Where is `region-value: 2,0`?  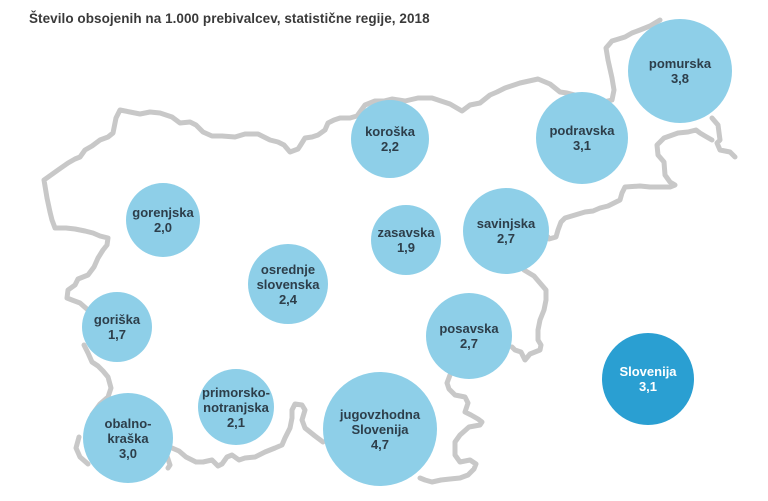 region-value: 2,0 is located at coordinates (163, 227).